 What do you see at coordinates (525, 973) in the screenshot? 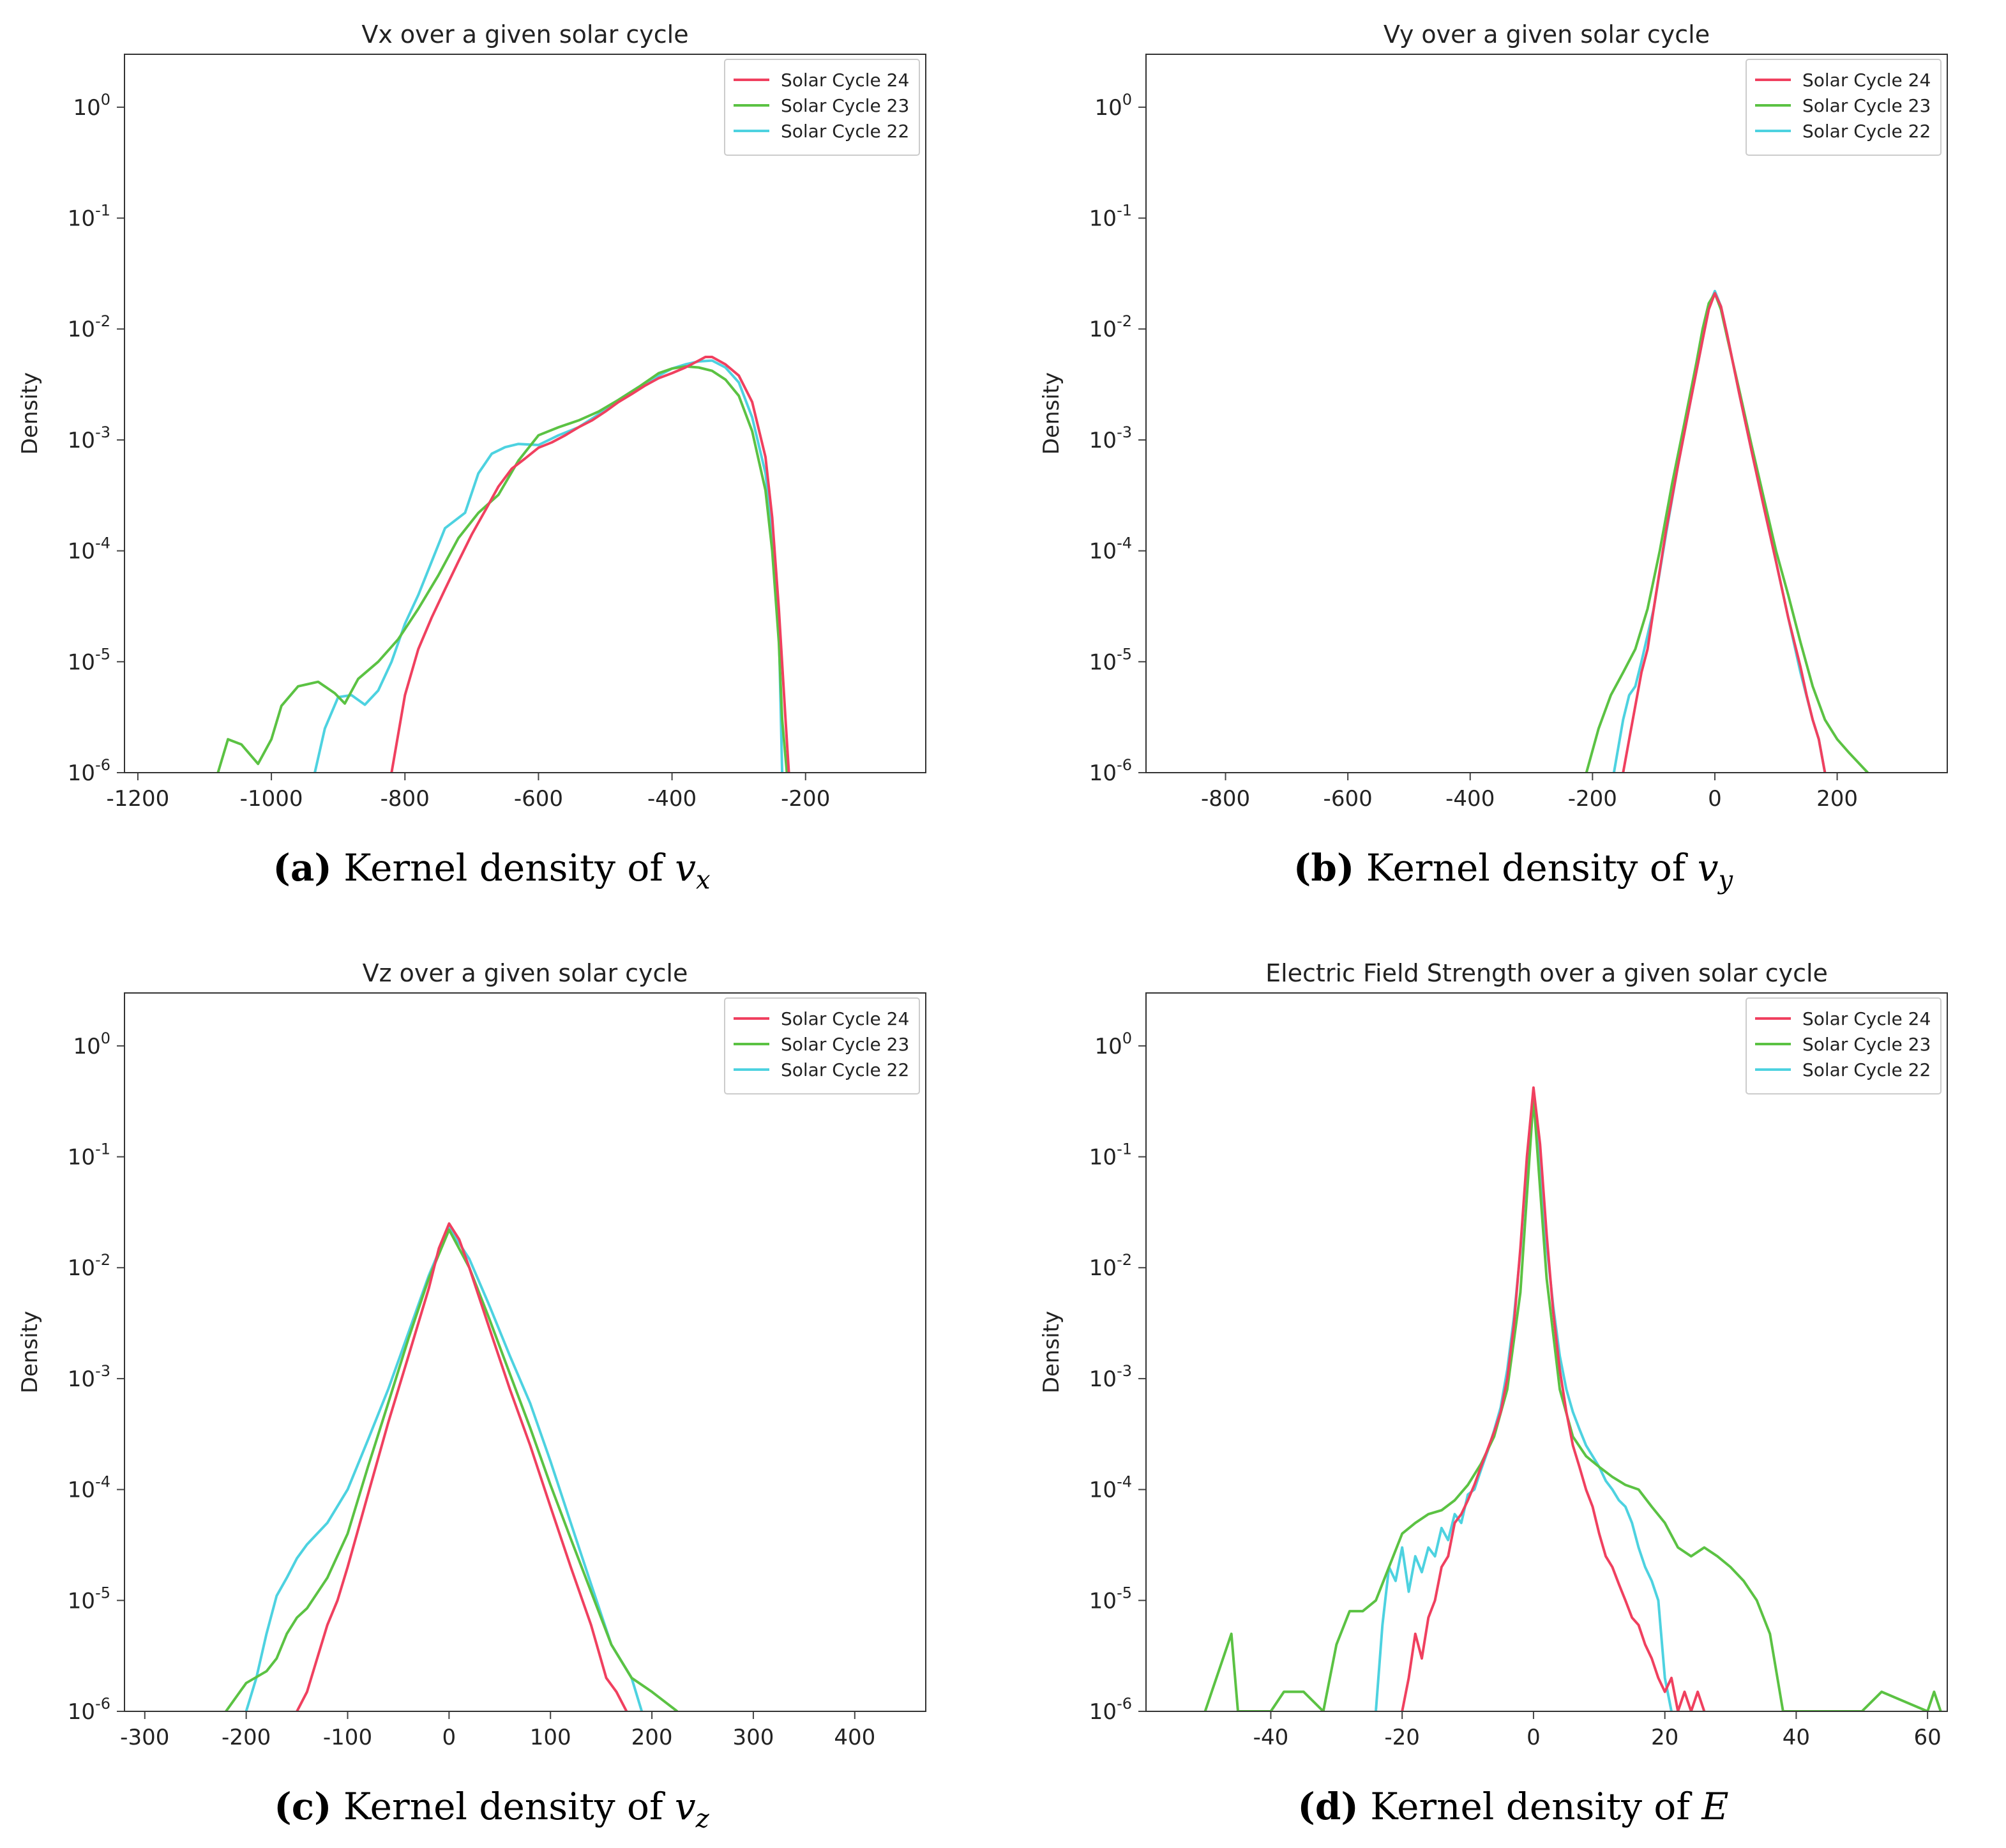
I see `chart-title: Vz over a given solar cycle` at bounding box center [525, 973].